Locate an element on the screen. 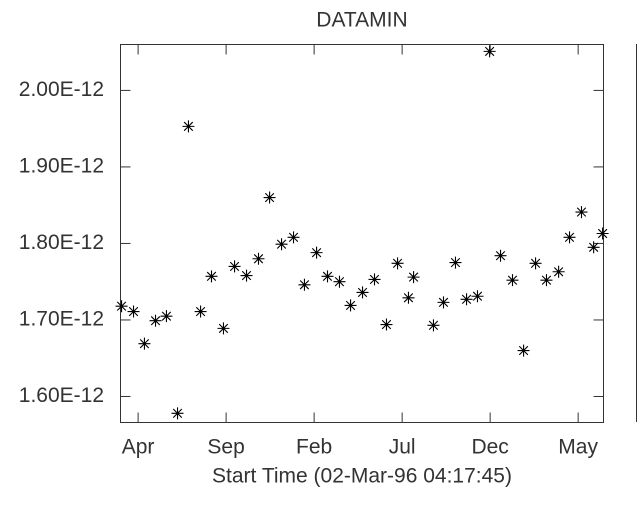  y-tick-label: 1.70E-12 is located at coordinates (61, 319).